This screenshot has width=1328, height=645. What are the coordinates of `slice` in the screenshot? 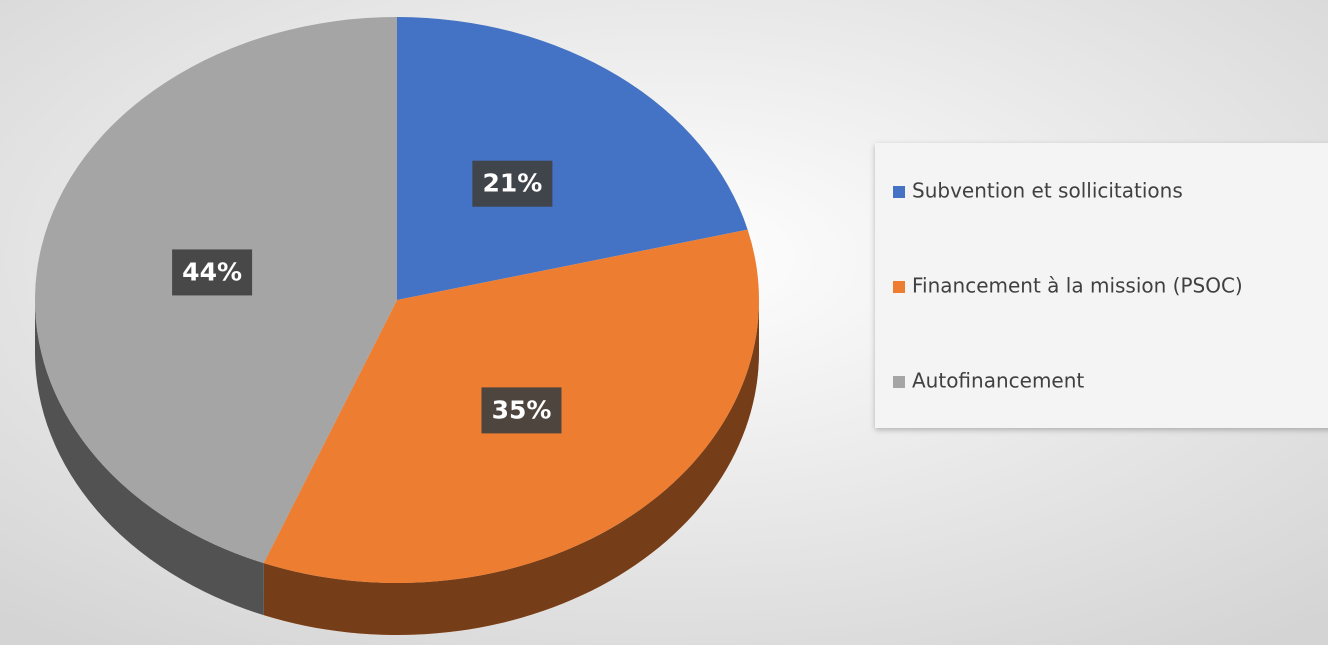 It's located at (572, 158).